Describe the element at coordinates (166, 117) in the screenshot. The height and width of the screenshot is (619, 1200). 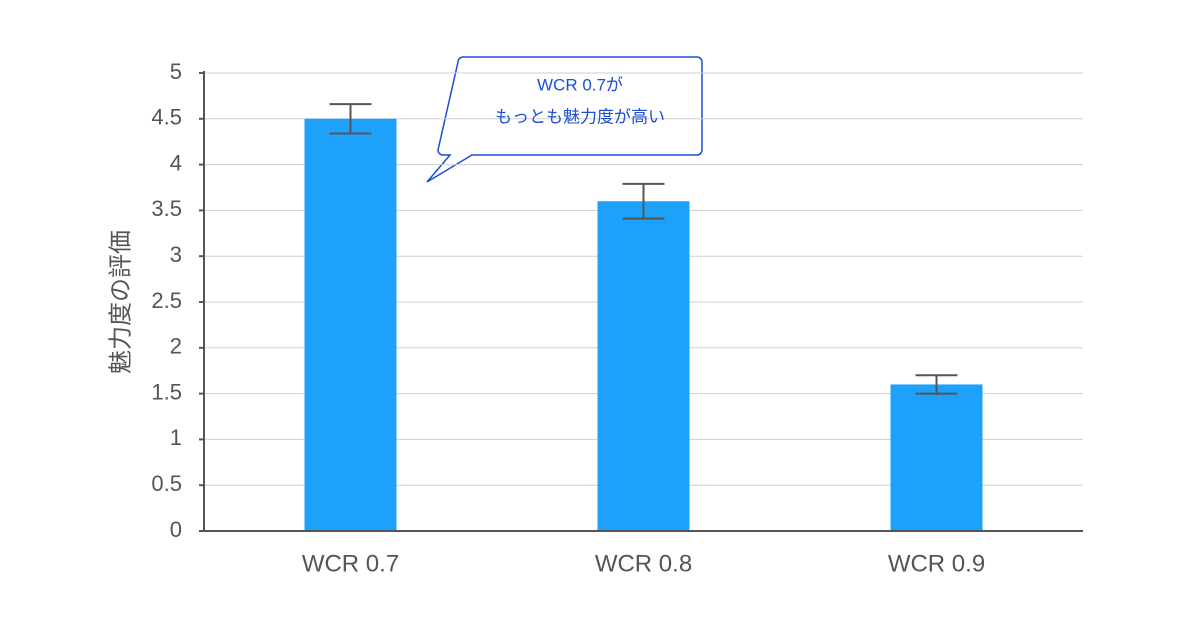
I see `y-tick-label: 4.5` at that location.